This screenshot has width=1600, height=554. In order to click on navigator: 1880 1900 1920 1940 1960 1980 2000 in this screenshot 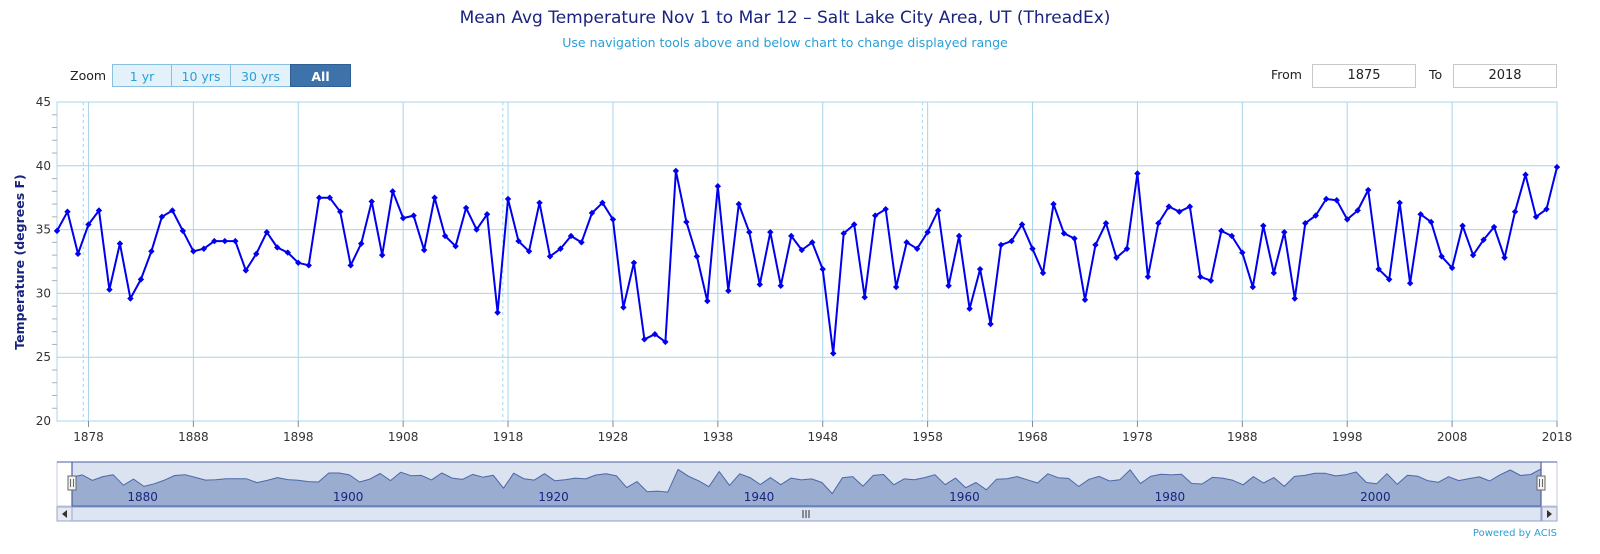, I will do `click(807, 484)`.